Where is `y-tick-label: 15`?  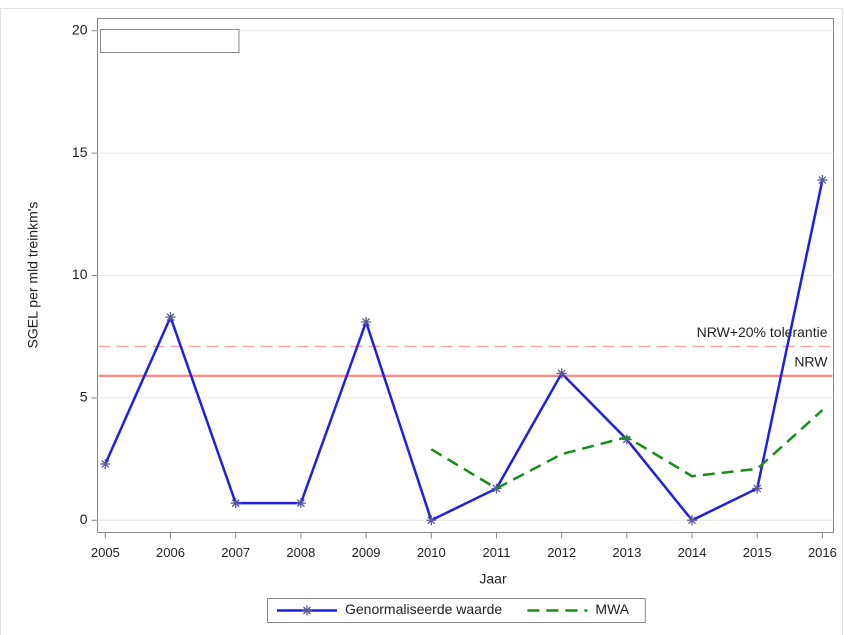 y-tick-label: 15 is located at coordinates (80, 152).